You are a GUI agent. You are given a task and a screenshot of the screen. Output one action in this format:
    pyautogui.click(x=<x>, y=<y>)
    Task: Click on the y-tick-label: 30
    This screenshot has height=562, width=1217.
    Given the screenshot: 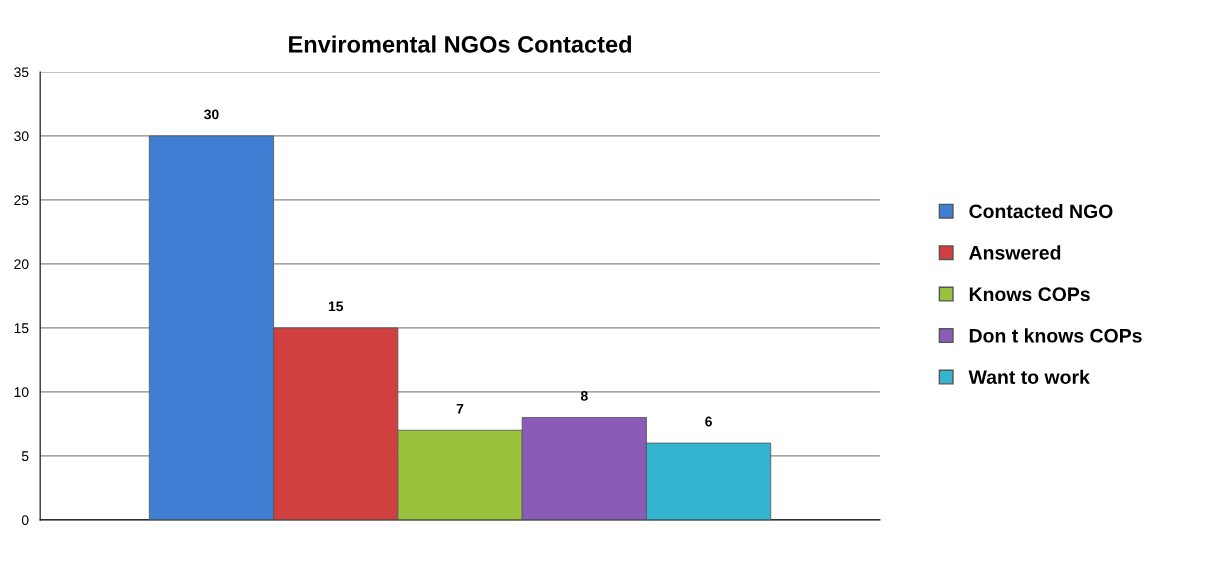 What is the action you would take?
    pyautogui.click(x=21, y=136)
    